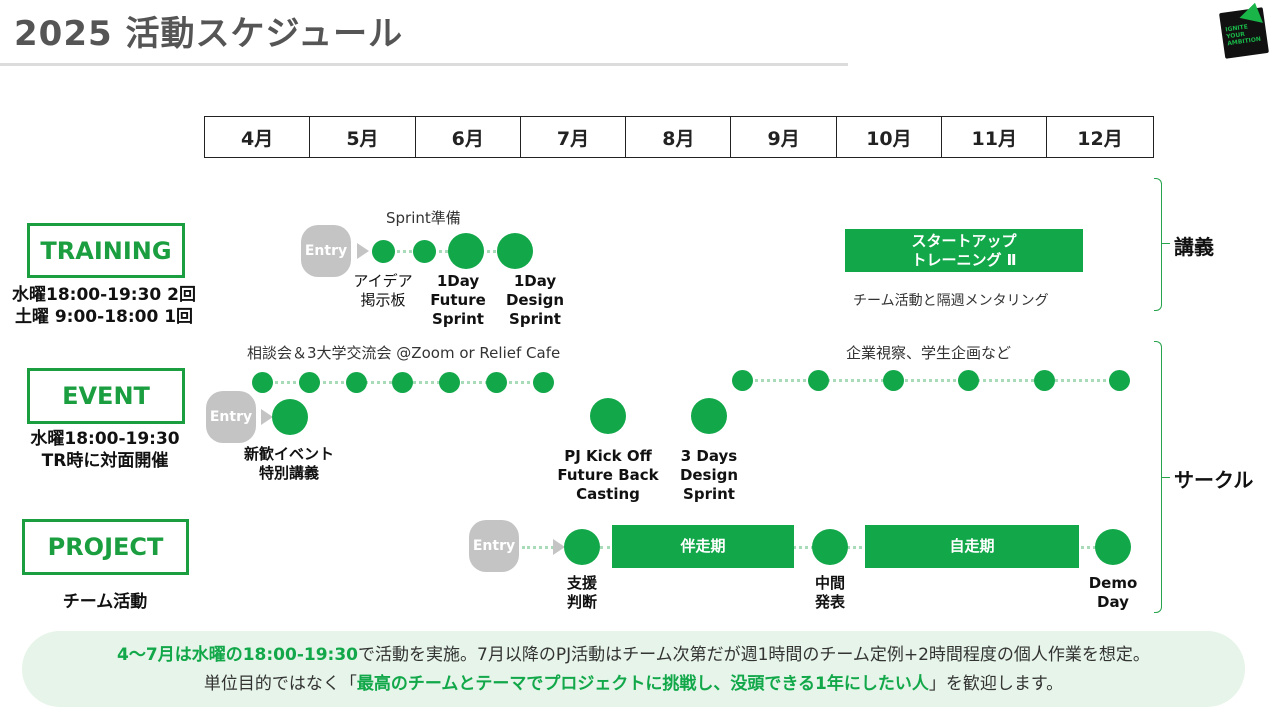 The image size is (1280, 720). Describe the element at coordinates (280, 684) in the screenshot. I see `footer-text: 単位目的ではなく「` at that location.